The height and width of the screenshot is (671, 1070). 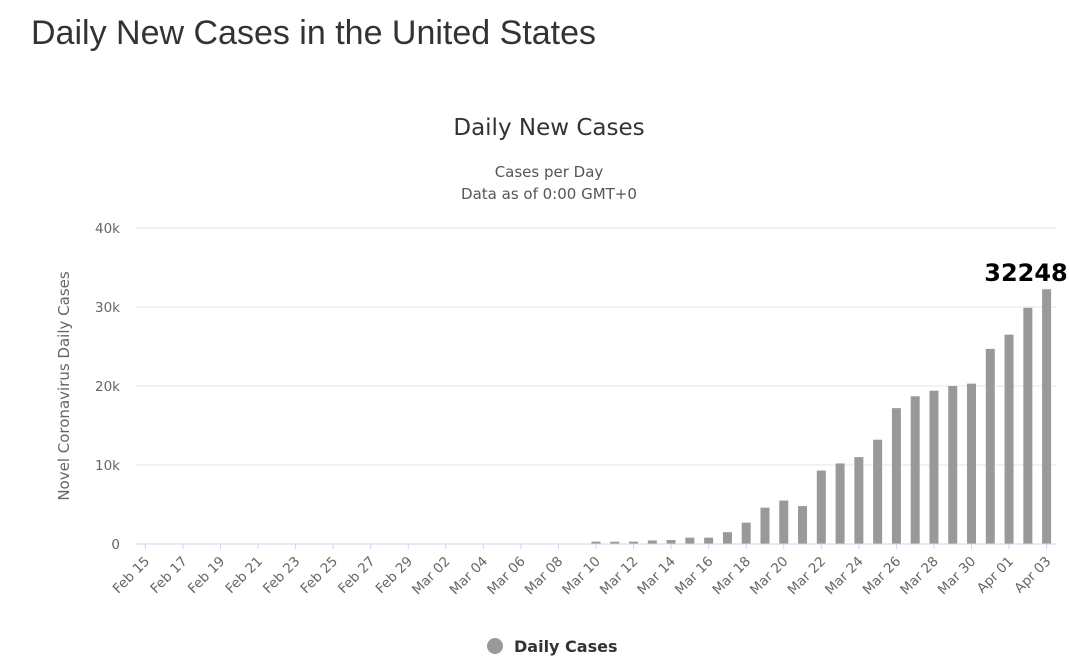 What do you see at coordinates (168, 575) in the screenshot?
I see `x-tick-label: Feb 17` at bounding box center [168, 575].